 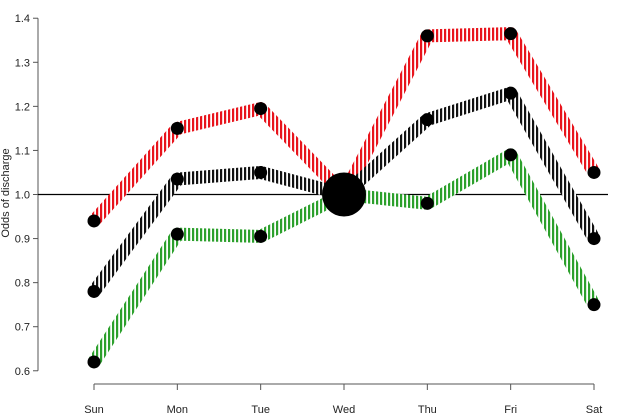 What do you see at coordinates (22, 240) in the screenshot?
I see `y-tick-label: 0.9` at bounding box center [22, 240].